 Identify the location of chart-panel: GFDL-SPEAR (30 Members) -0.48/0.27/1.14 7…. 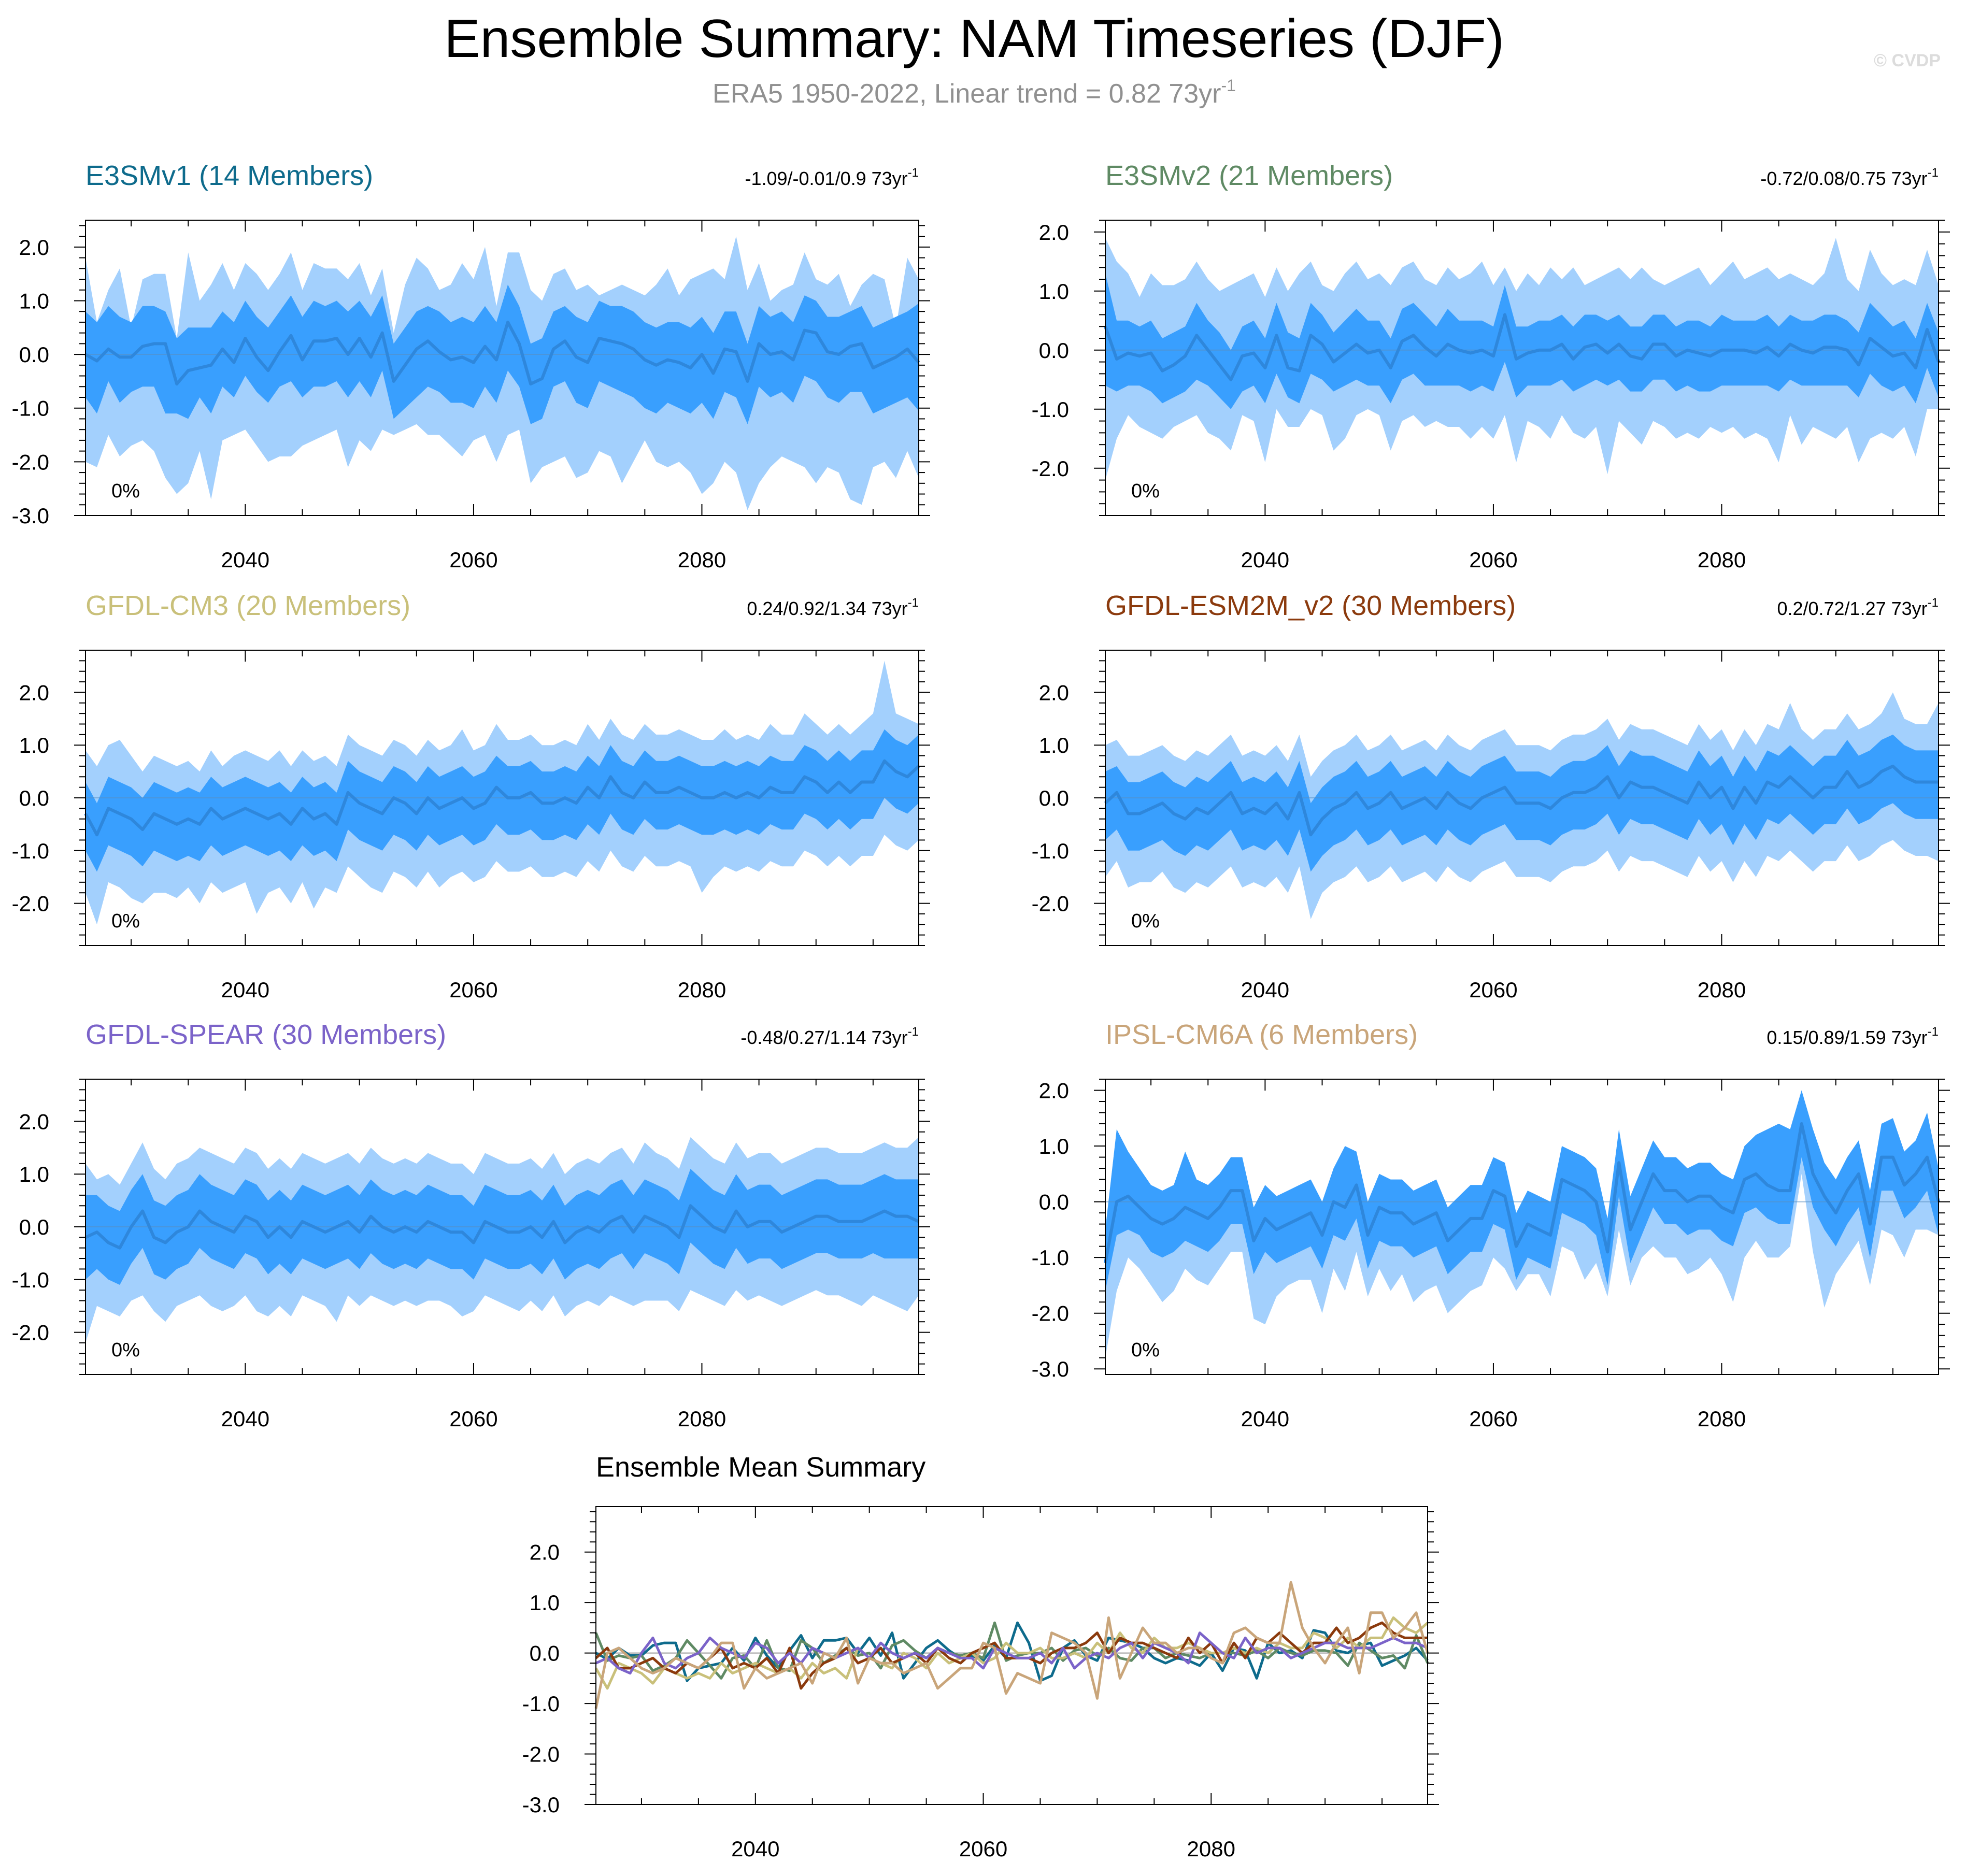
(471, 1225).